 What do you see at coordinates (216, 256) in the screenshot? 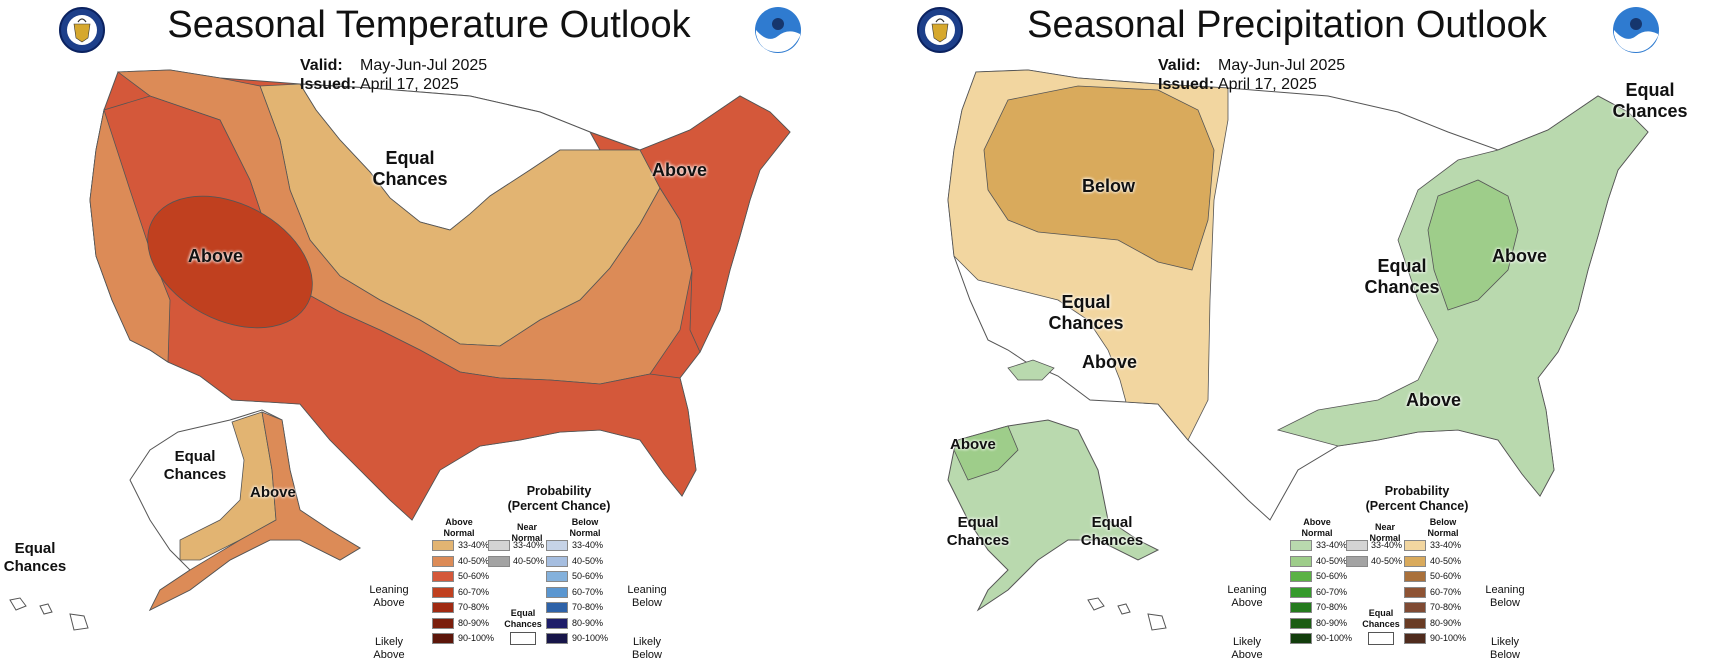
I see `map-label-west: Above` at bounding box center [216, 256].